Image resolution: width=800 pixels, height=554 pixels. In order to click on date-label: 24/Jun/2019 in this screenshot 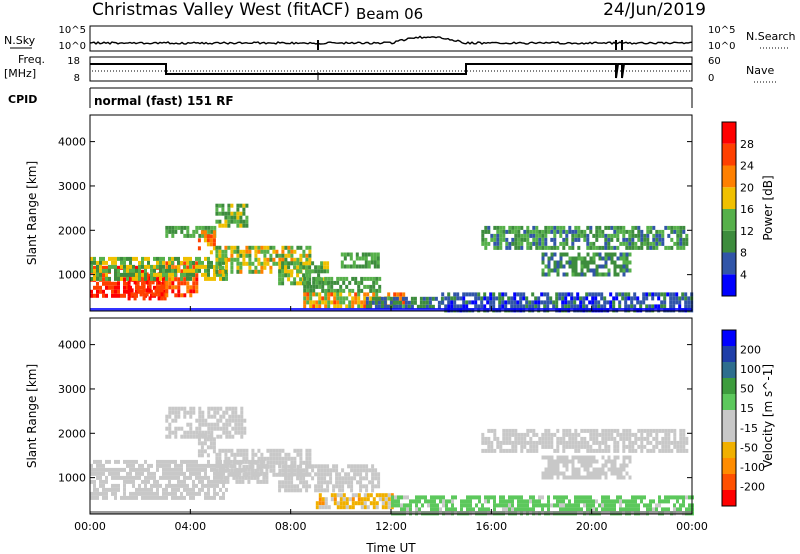, I will do `click(654, 10)`.